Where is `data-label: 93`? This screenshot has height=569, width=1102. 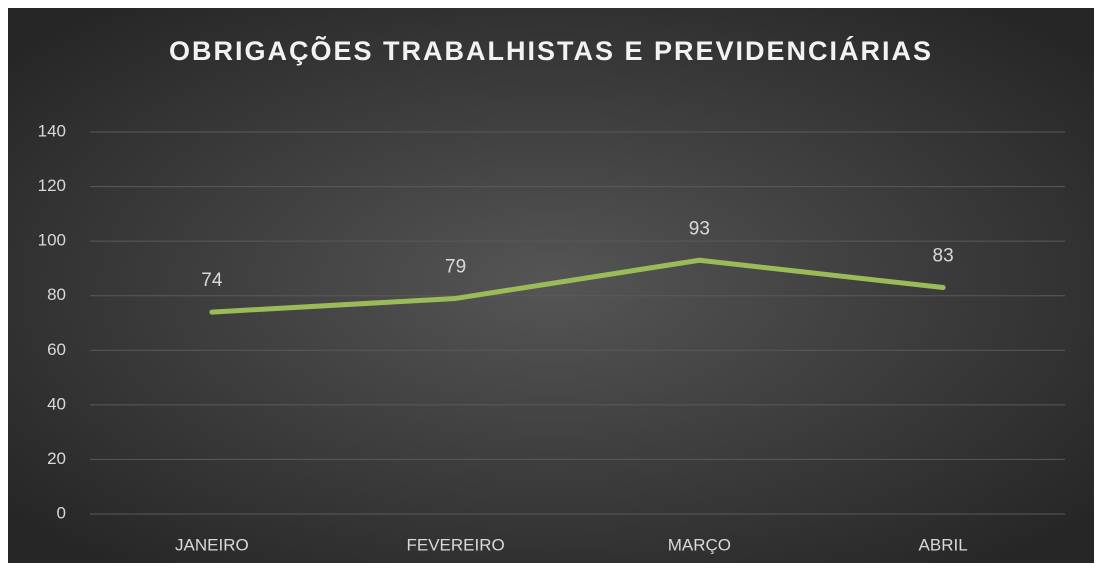 data-label: 93 is located at coordinates (699, 228).